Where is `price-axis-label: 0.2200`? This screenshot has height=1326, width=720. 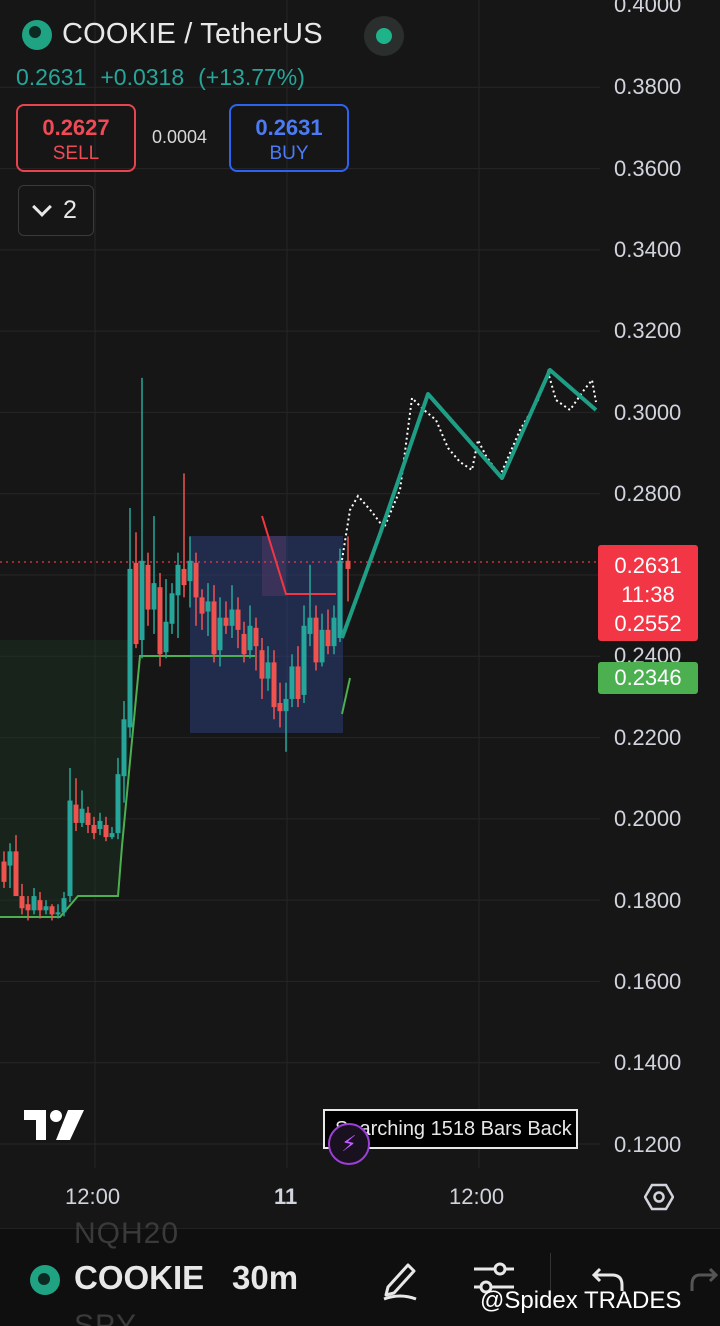 price-axis-label: 0.2200 is located at coordinates (648, 737).